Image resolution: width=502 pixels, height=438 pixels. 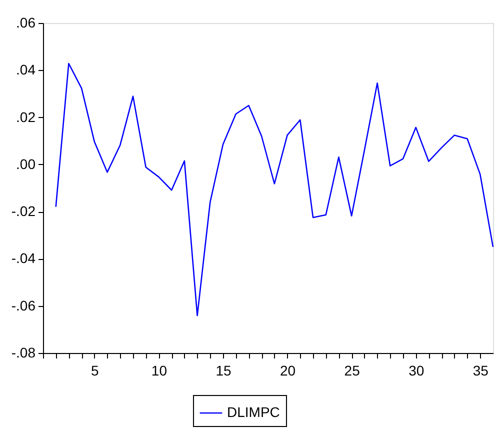 I want to click on y-tick-label: -.08, so click(x=23, y=352).